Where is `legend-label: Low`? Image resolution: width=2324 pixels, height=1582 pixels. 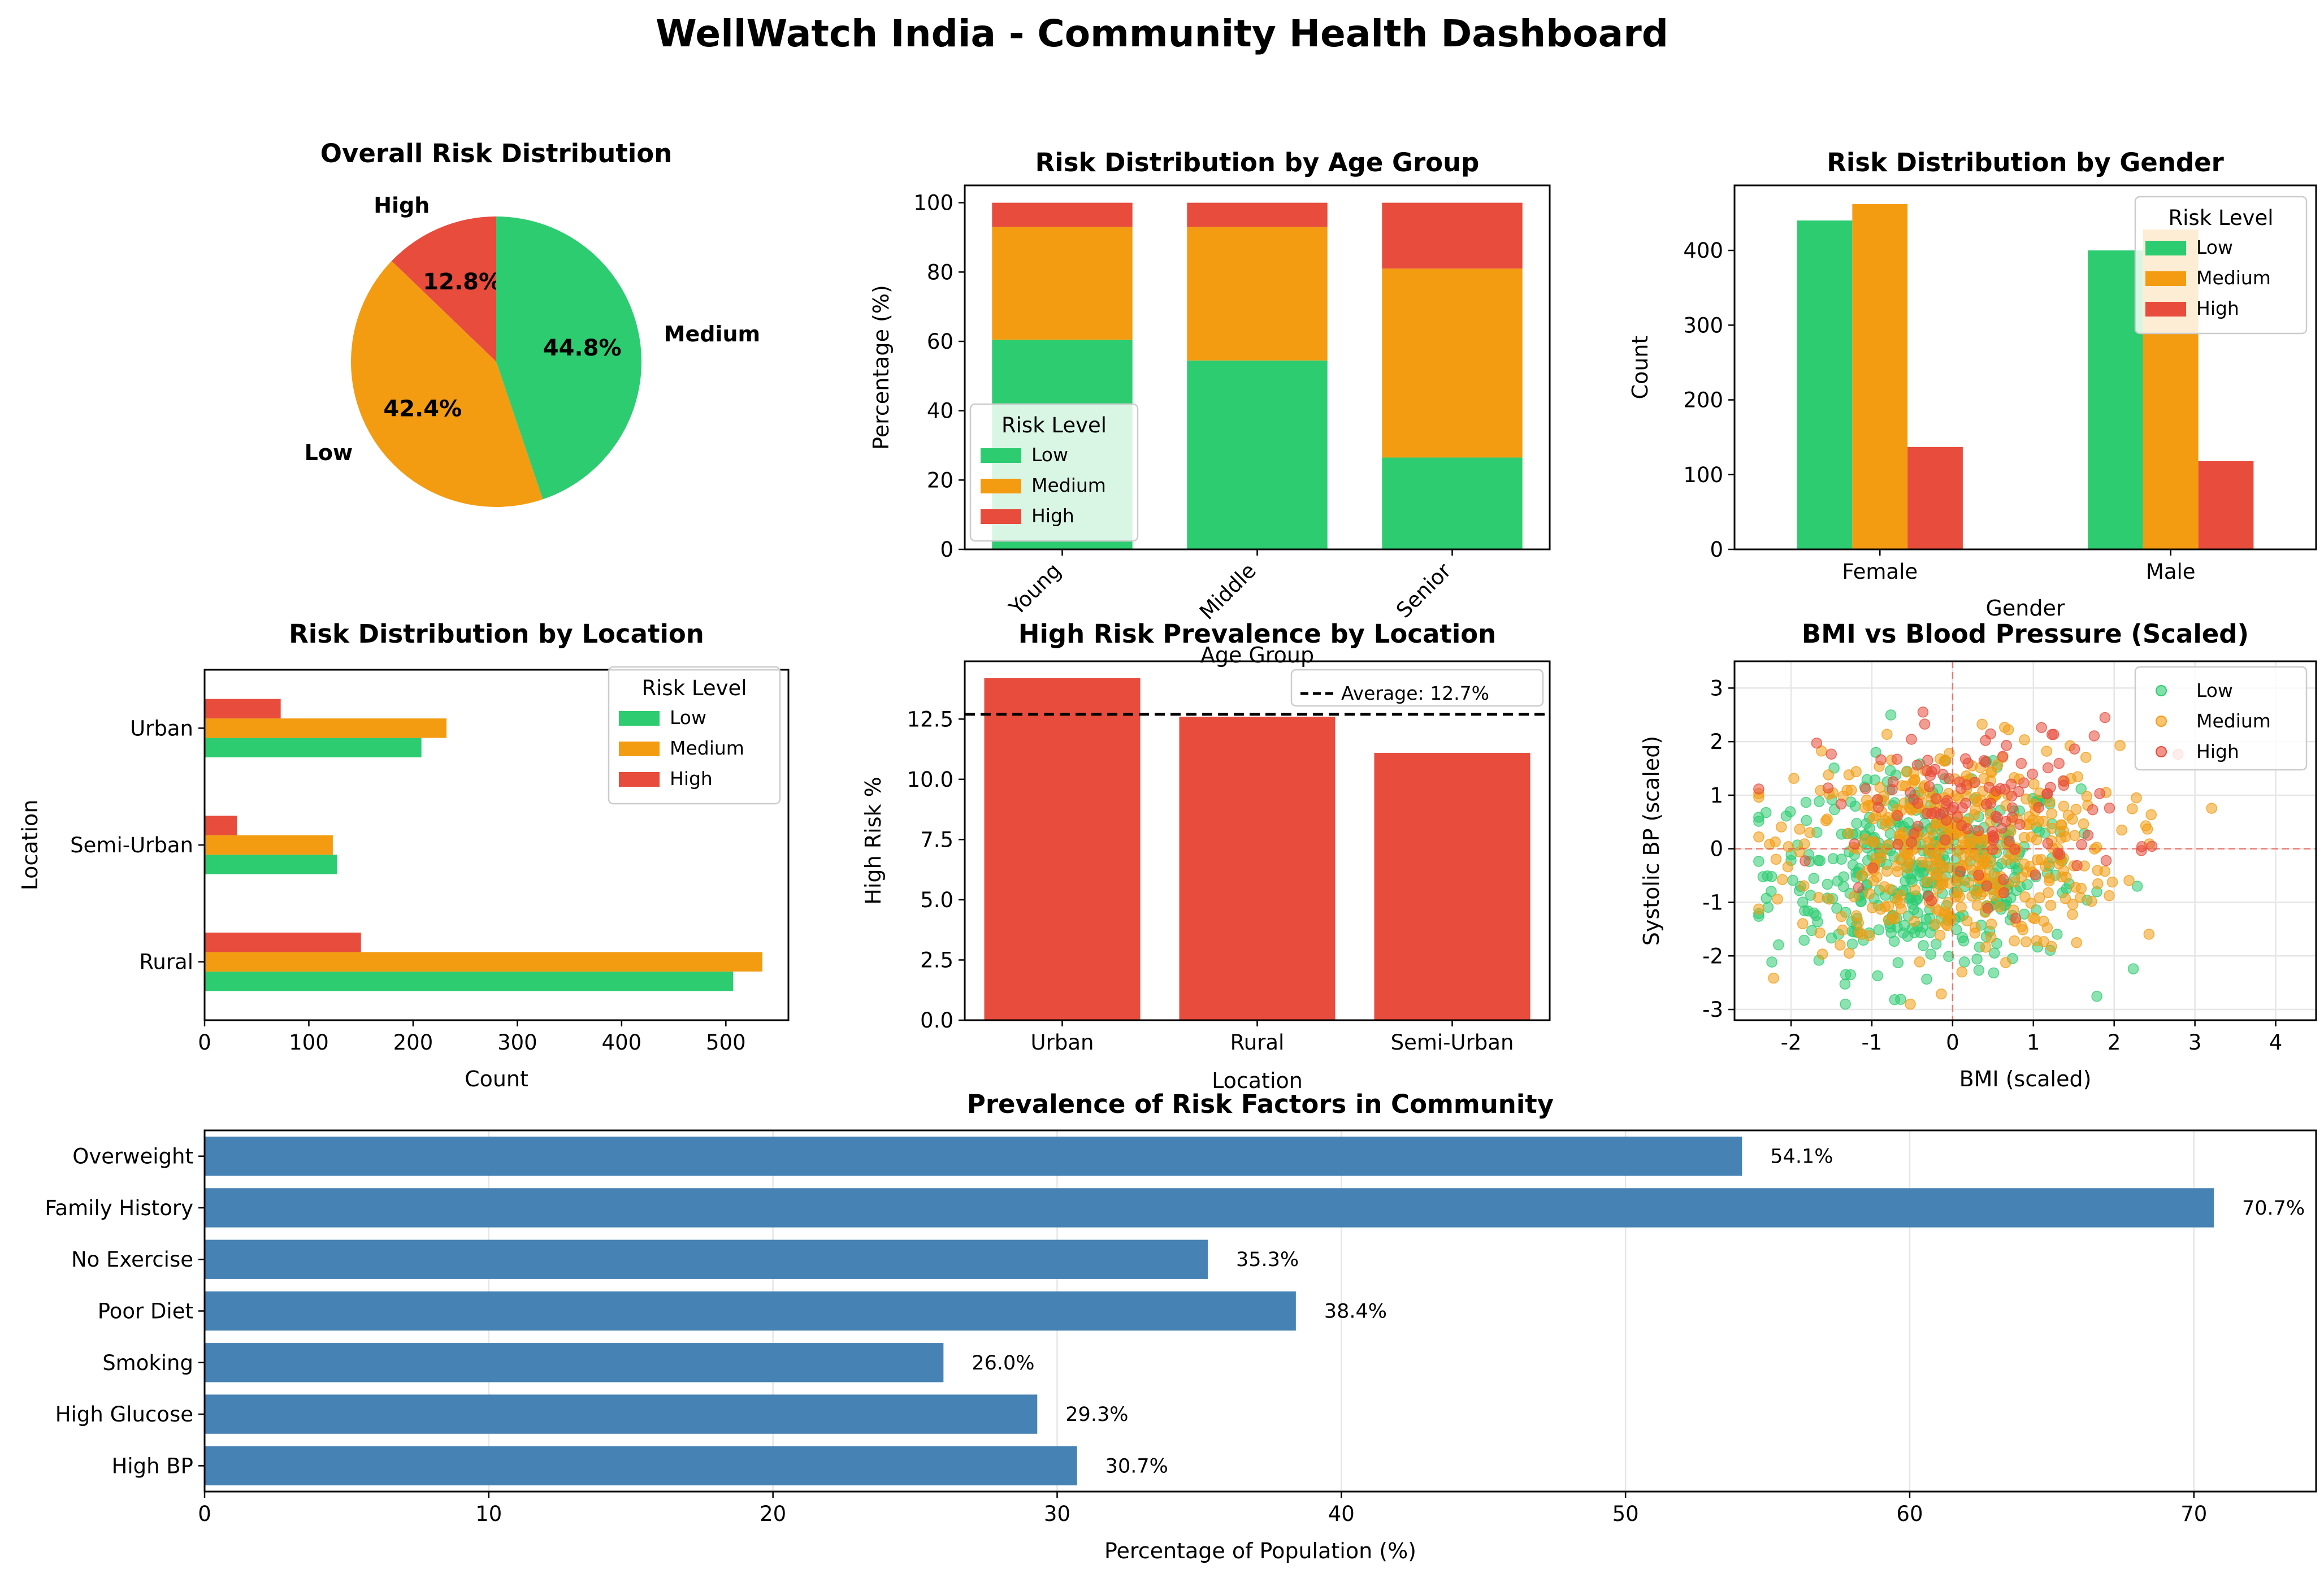
legend-label: Low is located at coordinates (2214, 690).